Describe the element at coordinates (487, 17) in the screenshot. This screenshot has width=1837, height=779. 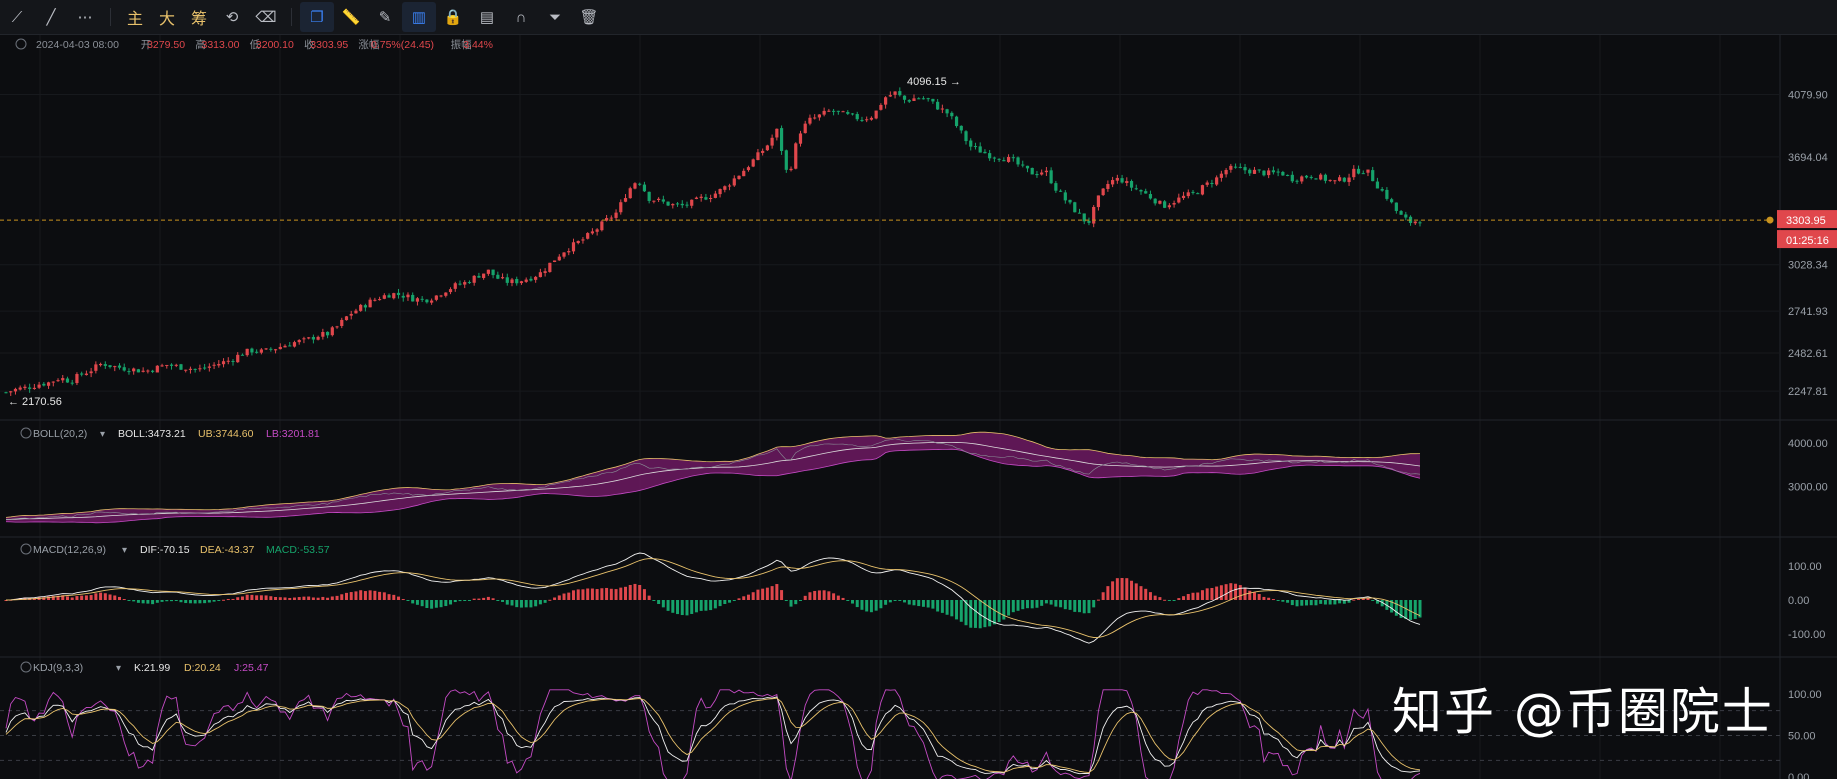
I see `chart-settings-icon: ▤` at that location.